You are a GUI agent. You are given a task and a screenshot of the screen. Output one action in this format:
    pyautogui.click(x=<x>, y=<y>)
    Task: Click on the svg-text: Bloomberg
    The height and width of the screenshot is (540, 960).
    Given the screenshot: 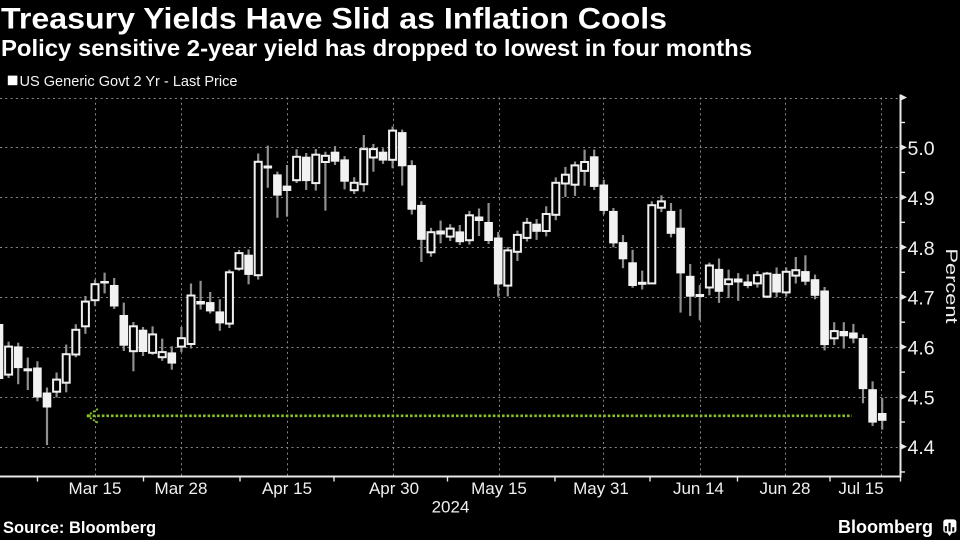 What is the action you would take?
    pyautogui.click(x=885, y=526)
    